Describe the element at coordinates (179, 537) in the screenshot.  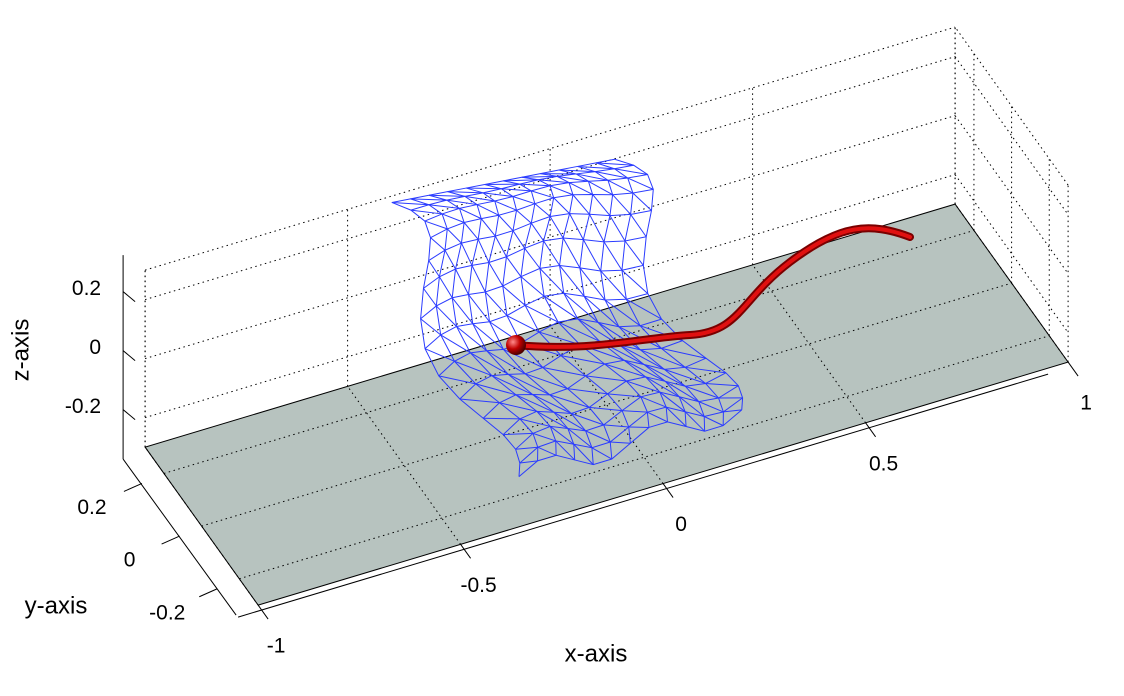
I see `y-axis-line` at that location.